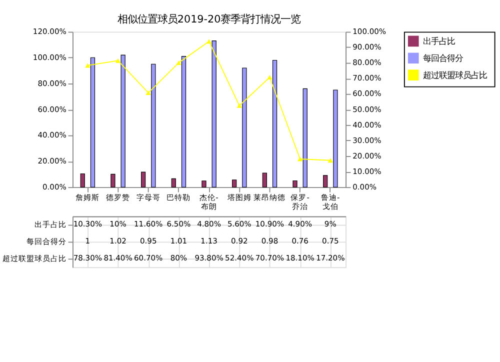 This screenshot has width=500, height=362. What do you see at coordinates (367, 155) in the screenshot?
I see `y2-tick-label: 20.00%` at bounding box center [367, 155].